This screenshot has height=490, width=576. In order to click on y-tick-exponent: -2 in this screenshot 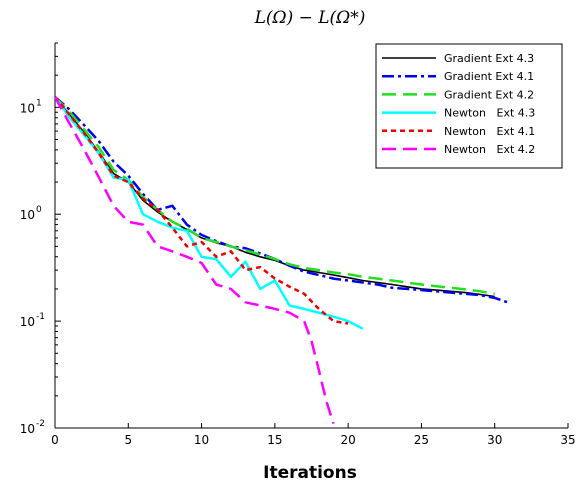, I will do `click(40, 424)`.